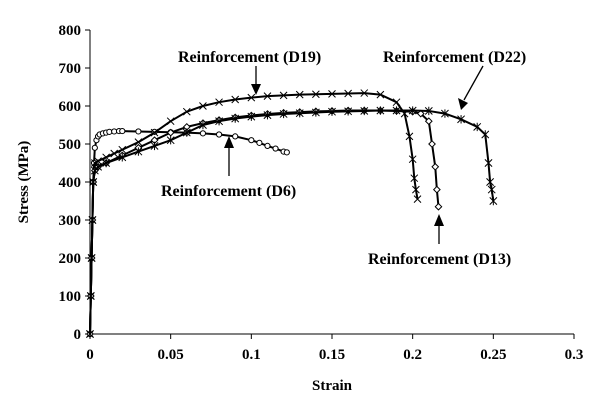 The height and width of the screenshot is (414, 601). Describe the element at coordinates (70, 31) in the screenshot. I see `y-tick-label: 800` at that location.